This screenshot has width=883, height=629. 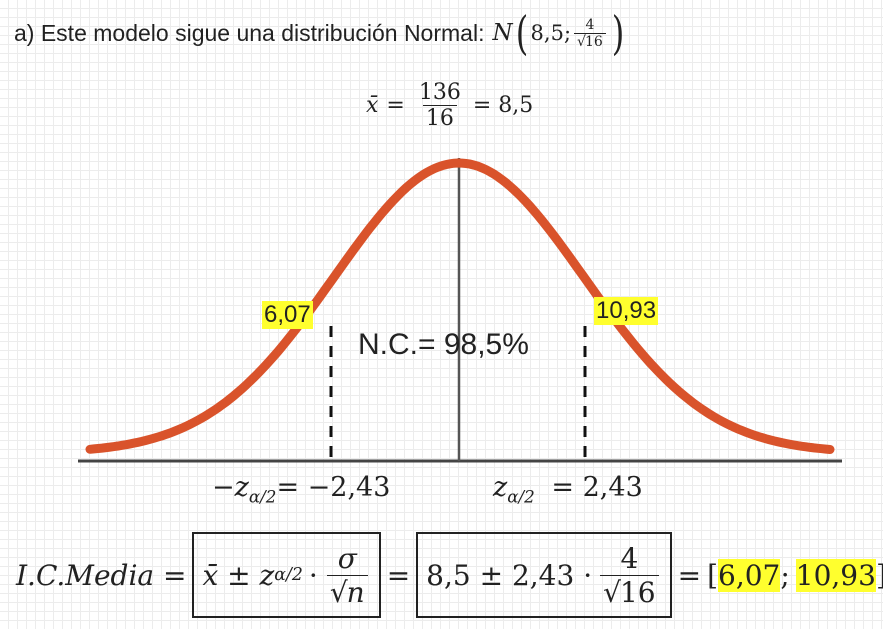 I want to click on formula-sixteen: 16, so click(x=637, y=592).